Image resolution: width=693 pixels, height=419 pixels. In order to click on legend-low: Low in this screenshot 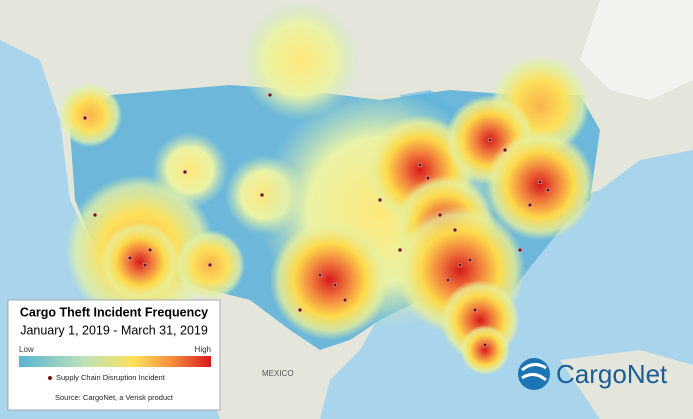, I will do `click(26, 349)`.